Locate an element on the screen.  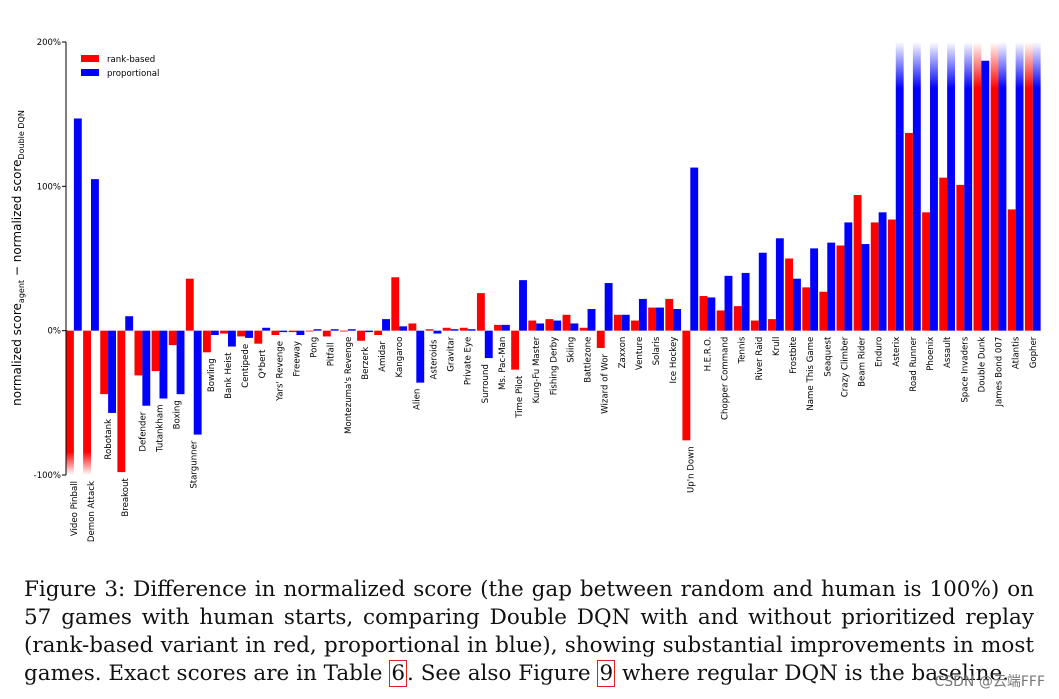
x-tick-label: Zaxxon is located at coordinates (623, 353).